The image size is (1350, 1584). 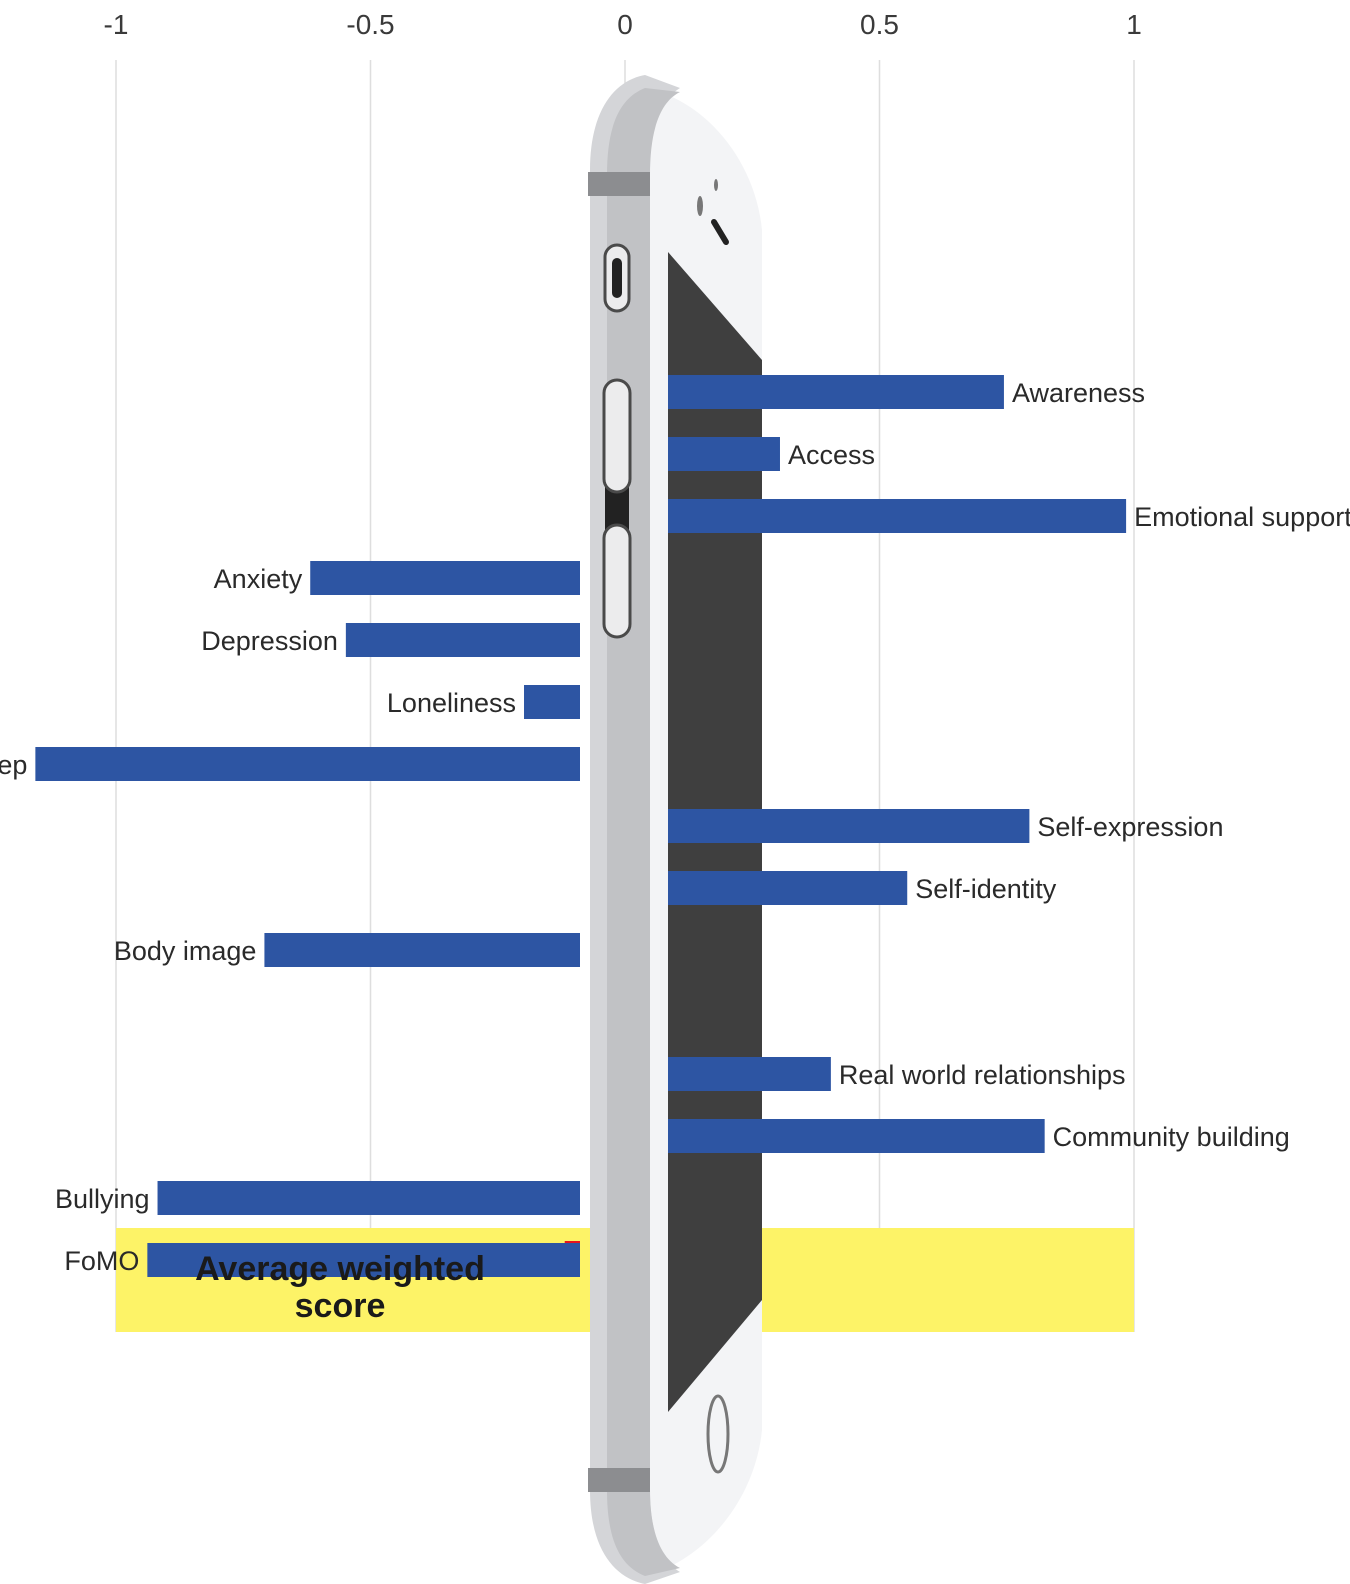 I want to click on phone-antenna-band-bottom, so click(x=619, y=1480).